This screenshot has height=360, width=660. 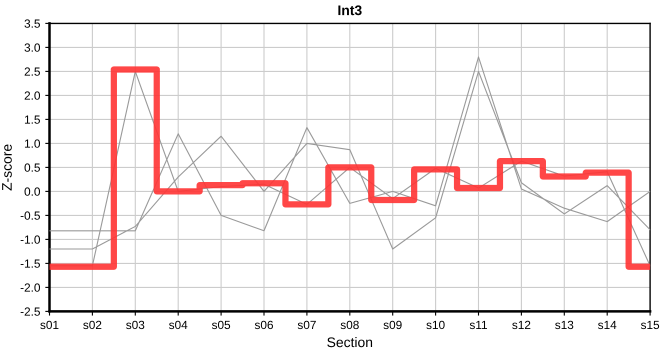 What do you see at coordinates (49, 325) in the screenshot?
I see `x-tick-label: s01` at bounding box center [49, 325].